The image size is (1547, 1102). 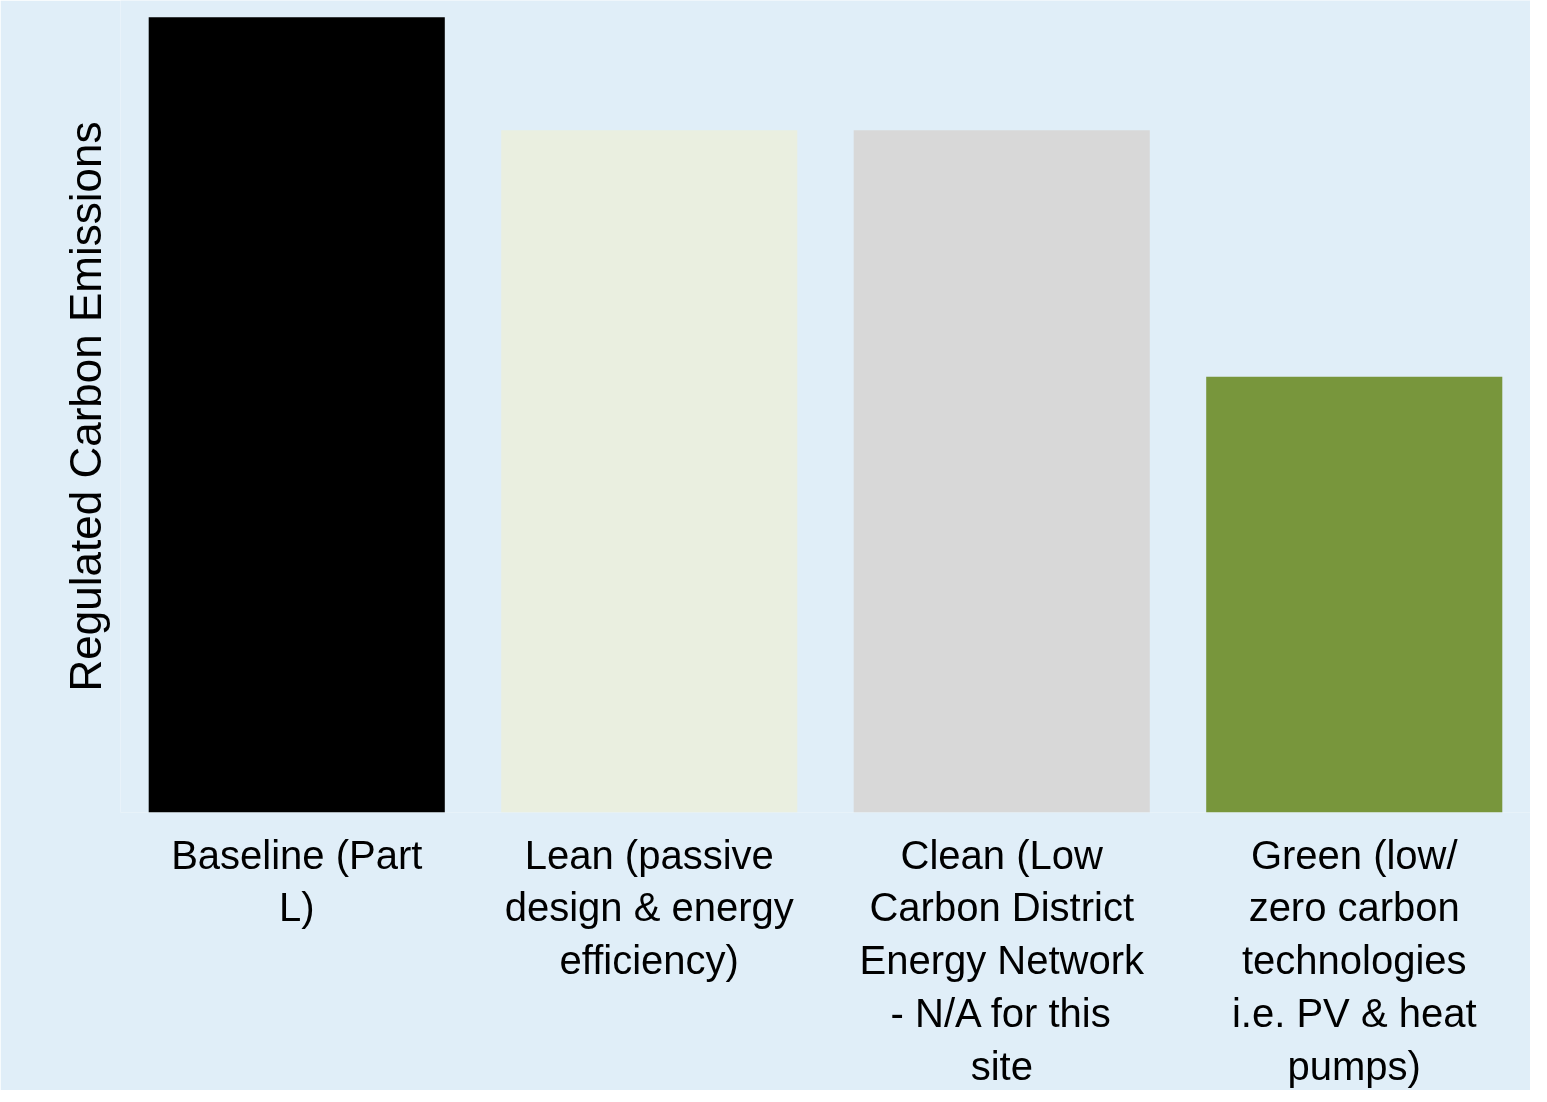 I want to click on x-tick-label: Baseline (Part L), so click(x=297, y=881).